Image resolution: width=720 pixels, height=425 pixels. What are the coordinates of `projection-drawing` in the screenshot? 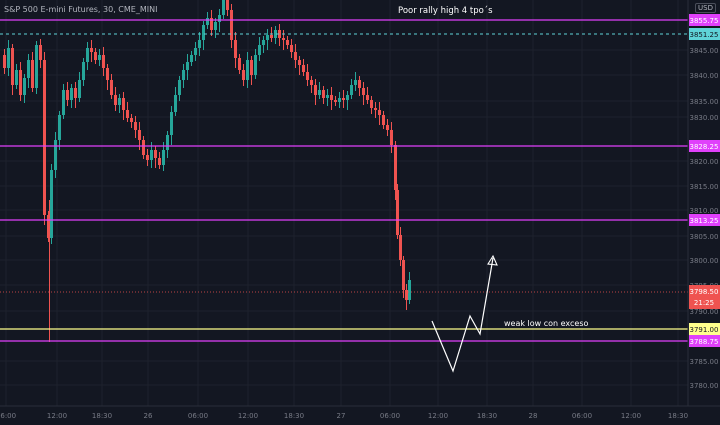 It's located at (464, 313).